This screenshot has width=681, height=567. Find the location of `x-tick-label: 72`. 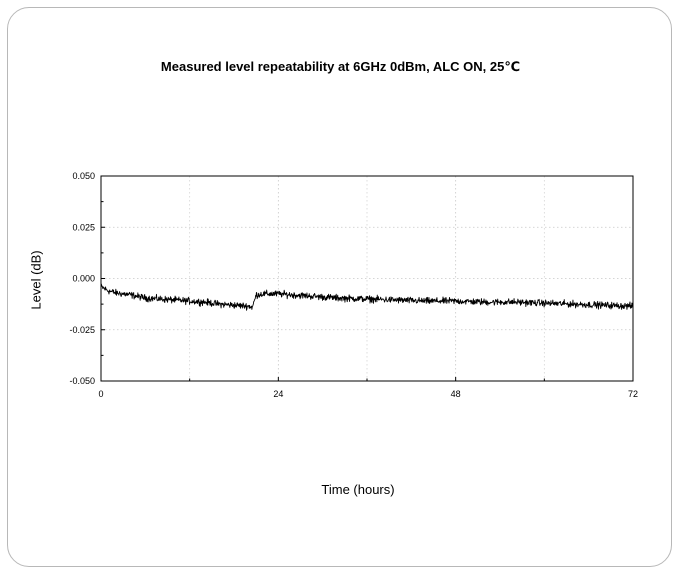

x-tick-label: 72 is located at coordinates (633, 394).